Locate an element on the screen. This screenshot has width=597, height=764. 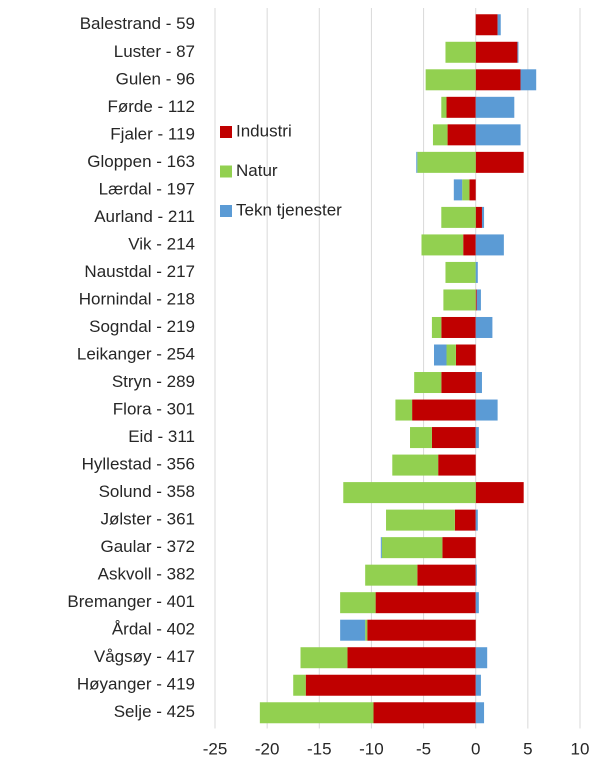
y-tick-label: Gulen - 96 is located at coordinates (155, 78).